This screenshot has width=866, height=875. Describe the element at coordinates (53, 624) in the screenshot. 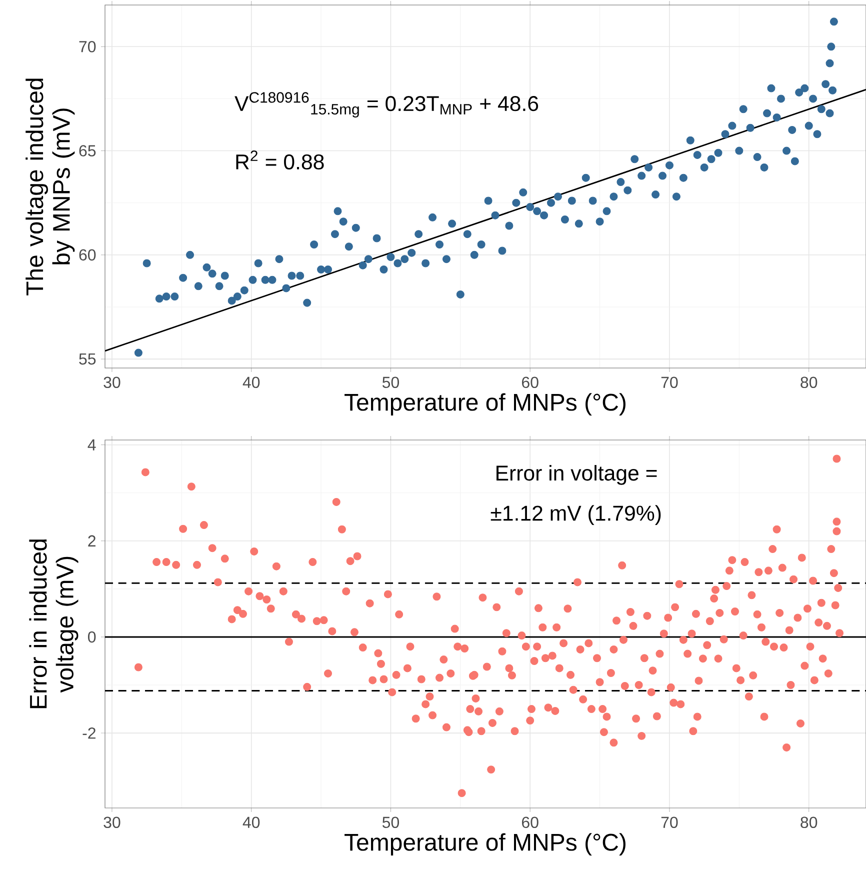

I see `y-axis-title: Error in induced voltage (mV)` at that location.